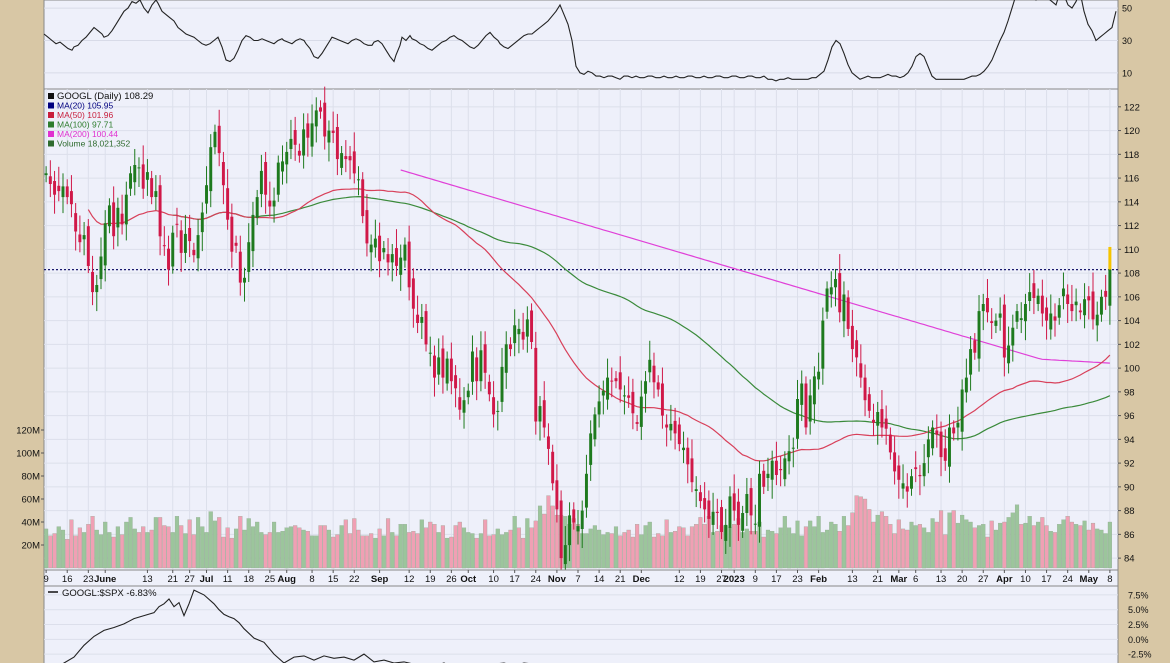 The image size is (1170, 663). I want to click on indicator-y-axis: 50 30 10, so click(1127, 41).